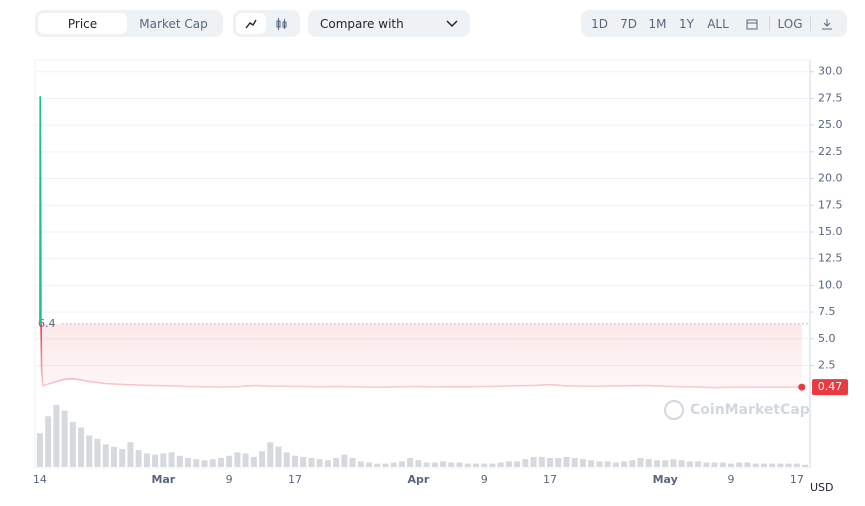 This screenshot has width=865, height=506. Describe the element at coordinates (163, 479) in the screenshot. I see `x-tick-label: Mar` at that location.